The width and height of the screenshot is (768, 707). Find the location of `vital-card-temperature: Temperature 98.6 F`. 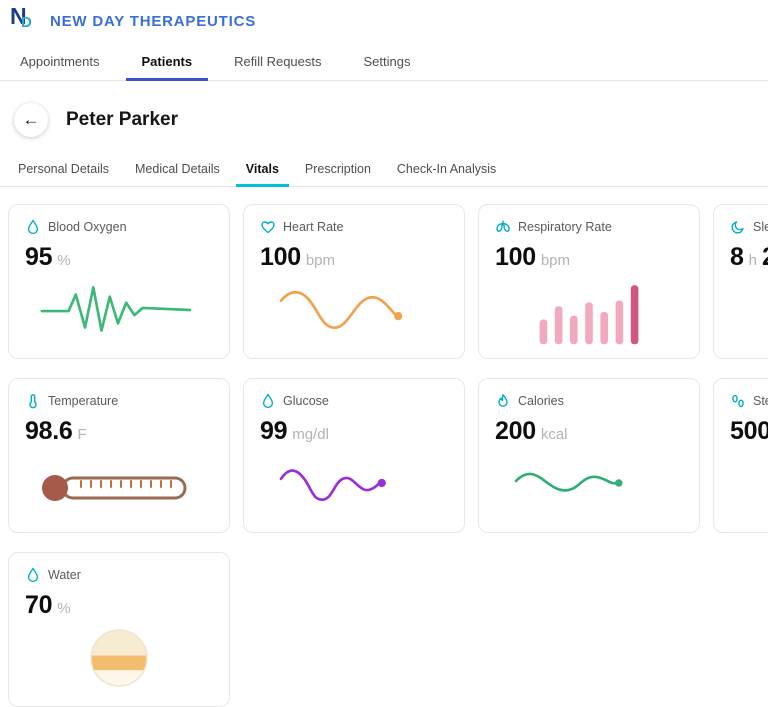

vital-card-temperature: Temperature 98.6 F is located at coordinates (119, 455).